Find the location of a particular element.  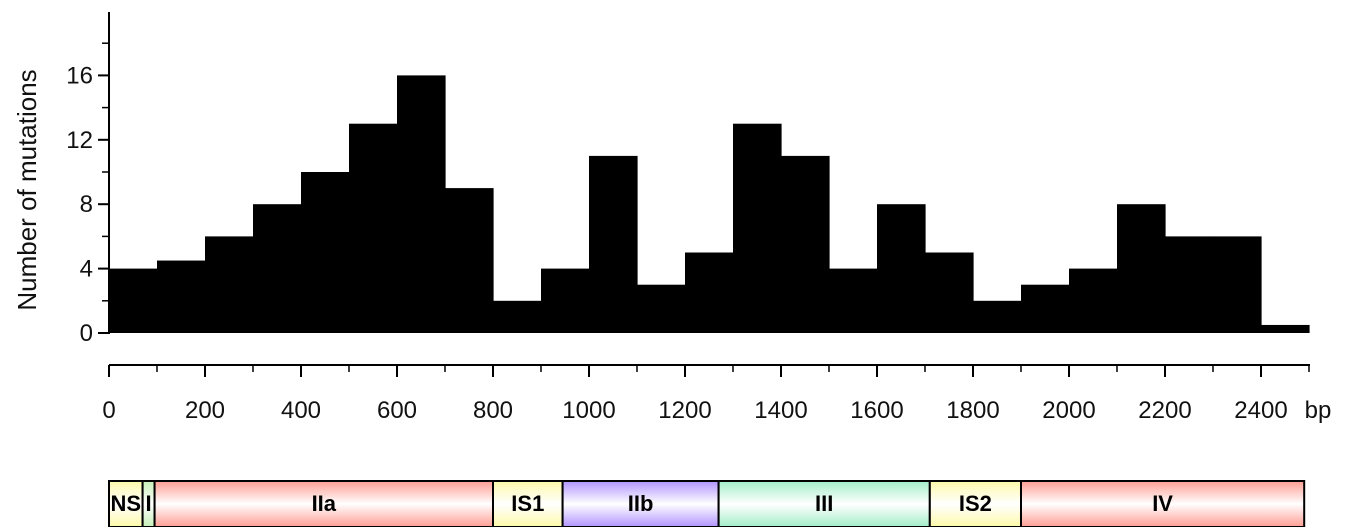

histogram-bar-1900 is located at coordinates (1045, 308).